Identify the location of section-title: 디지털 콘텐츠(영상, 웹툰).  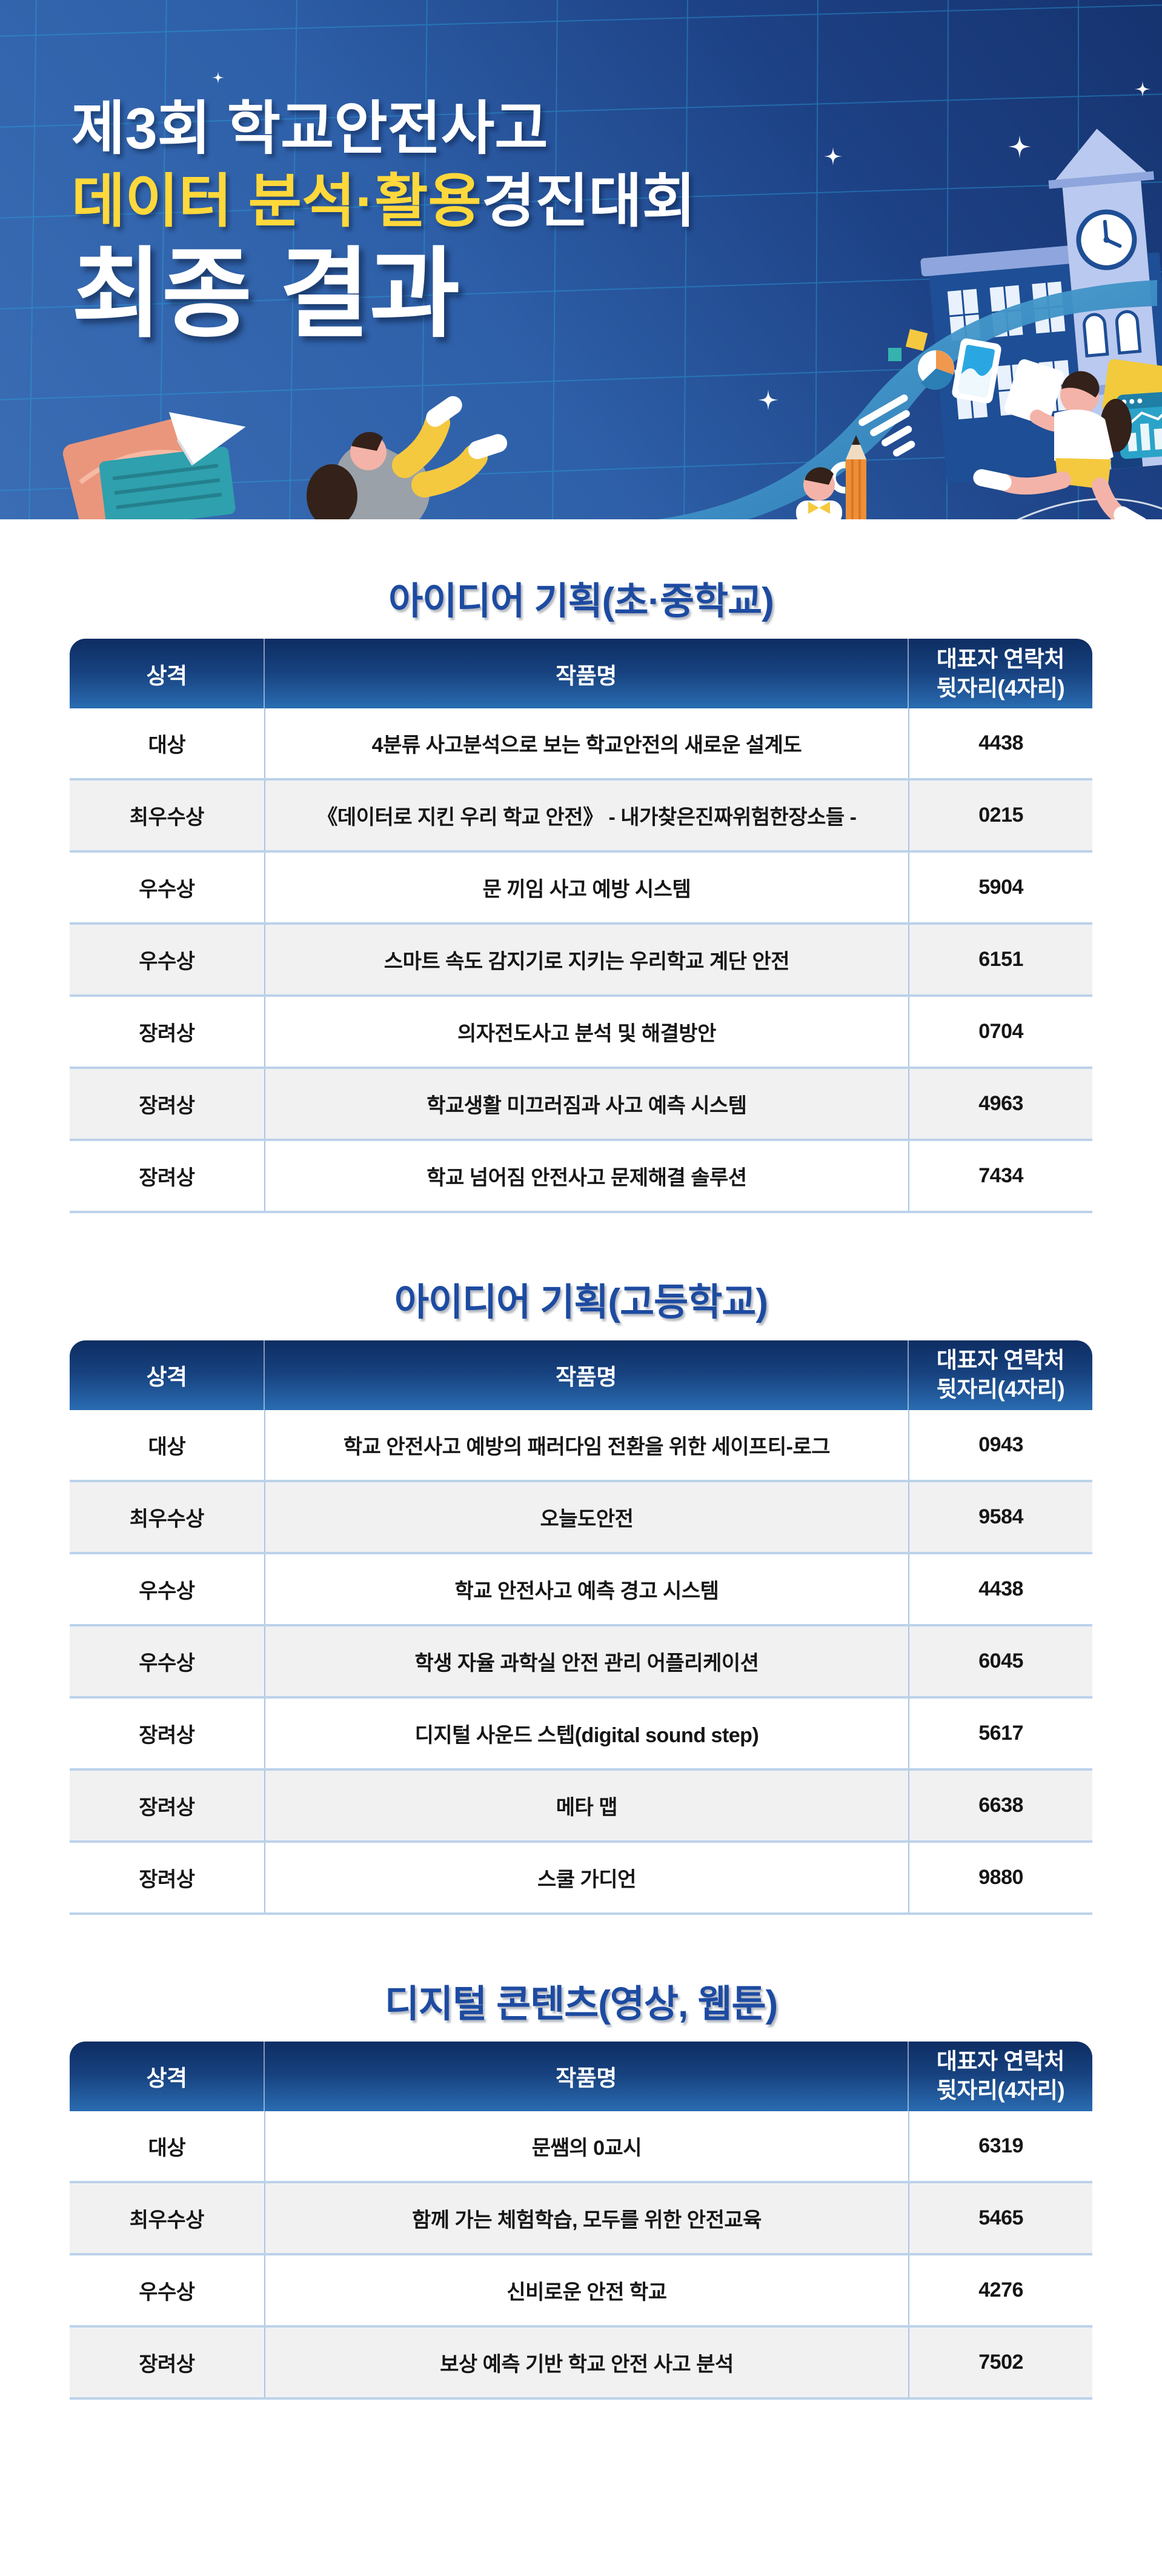
(581, 2004).